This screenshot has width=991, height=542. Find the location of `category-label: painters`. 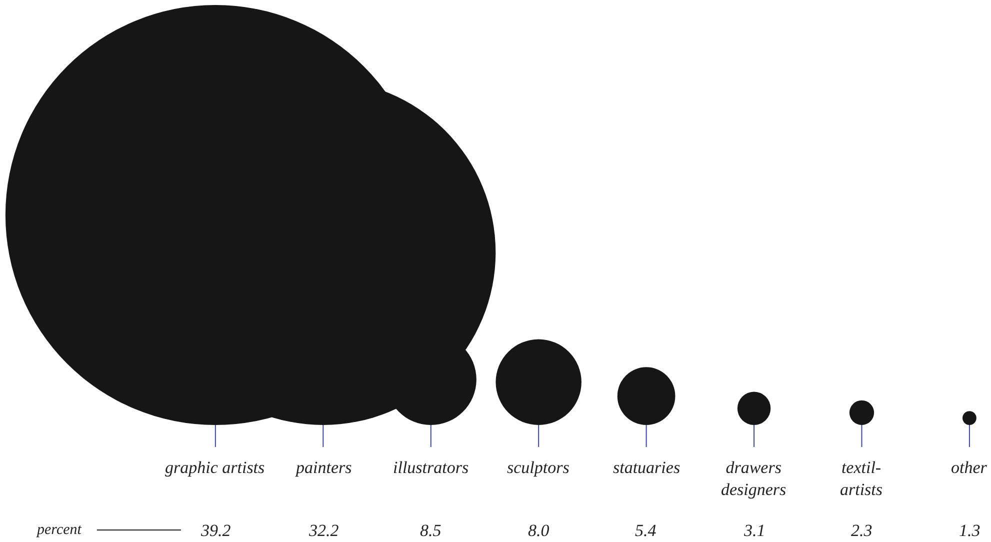

category-label: painters is located at coordinates (323, 467).